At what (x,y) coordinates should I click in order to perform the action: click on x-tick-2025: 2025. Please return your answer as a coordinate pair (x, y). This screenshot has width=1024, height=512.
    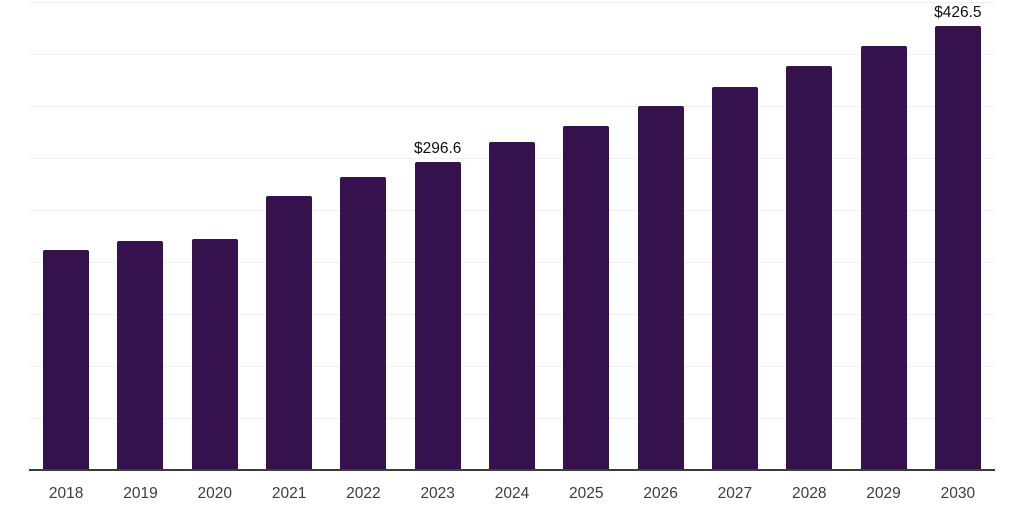
    Looking at the image, I should click on (586, 493).